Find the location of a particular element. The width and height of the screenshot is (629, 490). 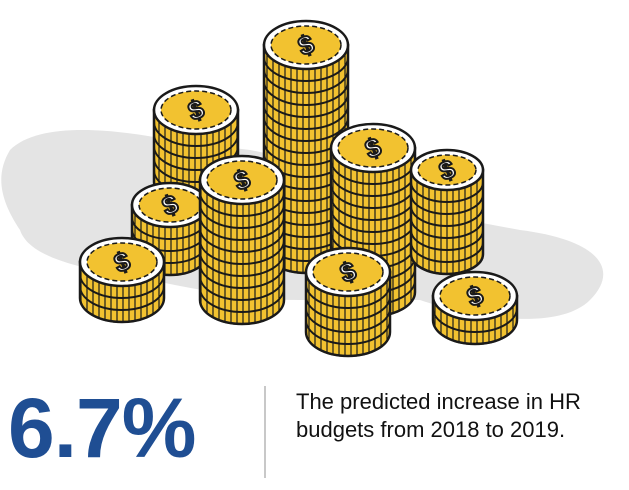

stat-value: 6.7% is located at coordinates (102, 428).